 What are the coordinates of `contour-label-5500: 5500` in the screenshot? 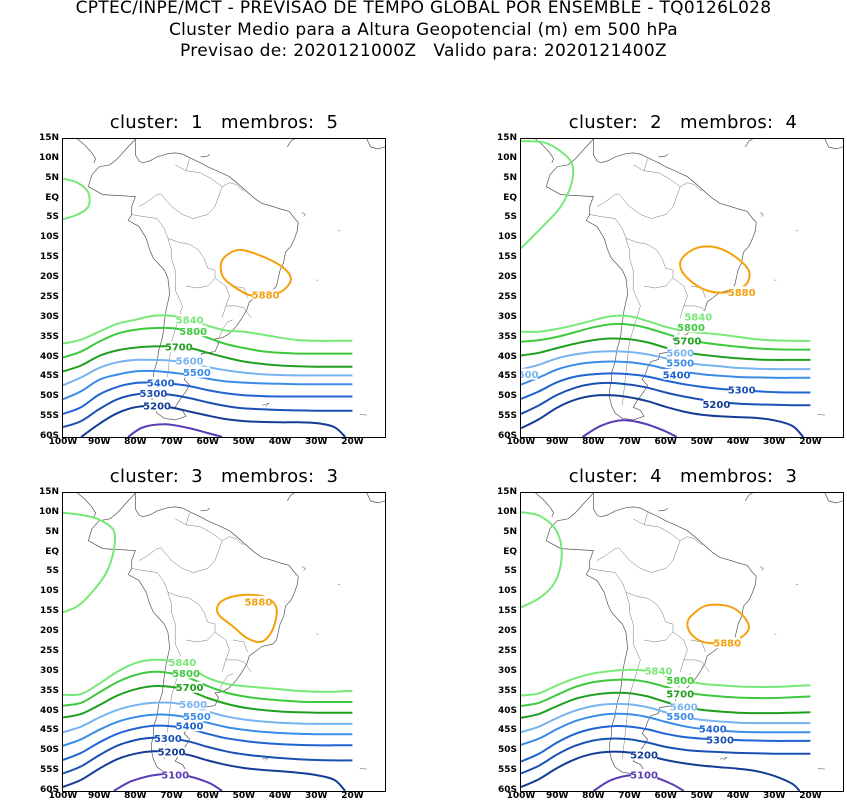 It's located at (680, 717).